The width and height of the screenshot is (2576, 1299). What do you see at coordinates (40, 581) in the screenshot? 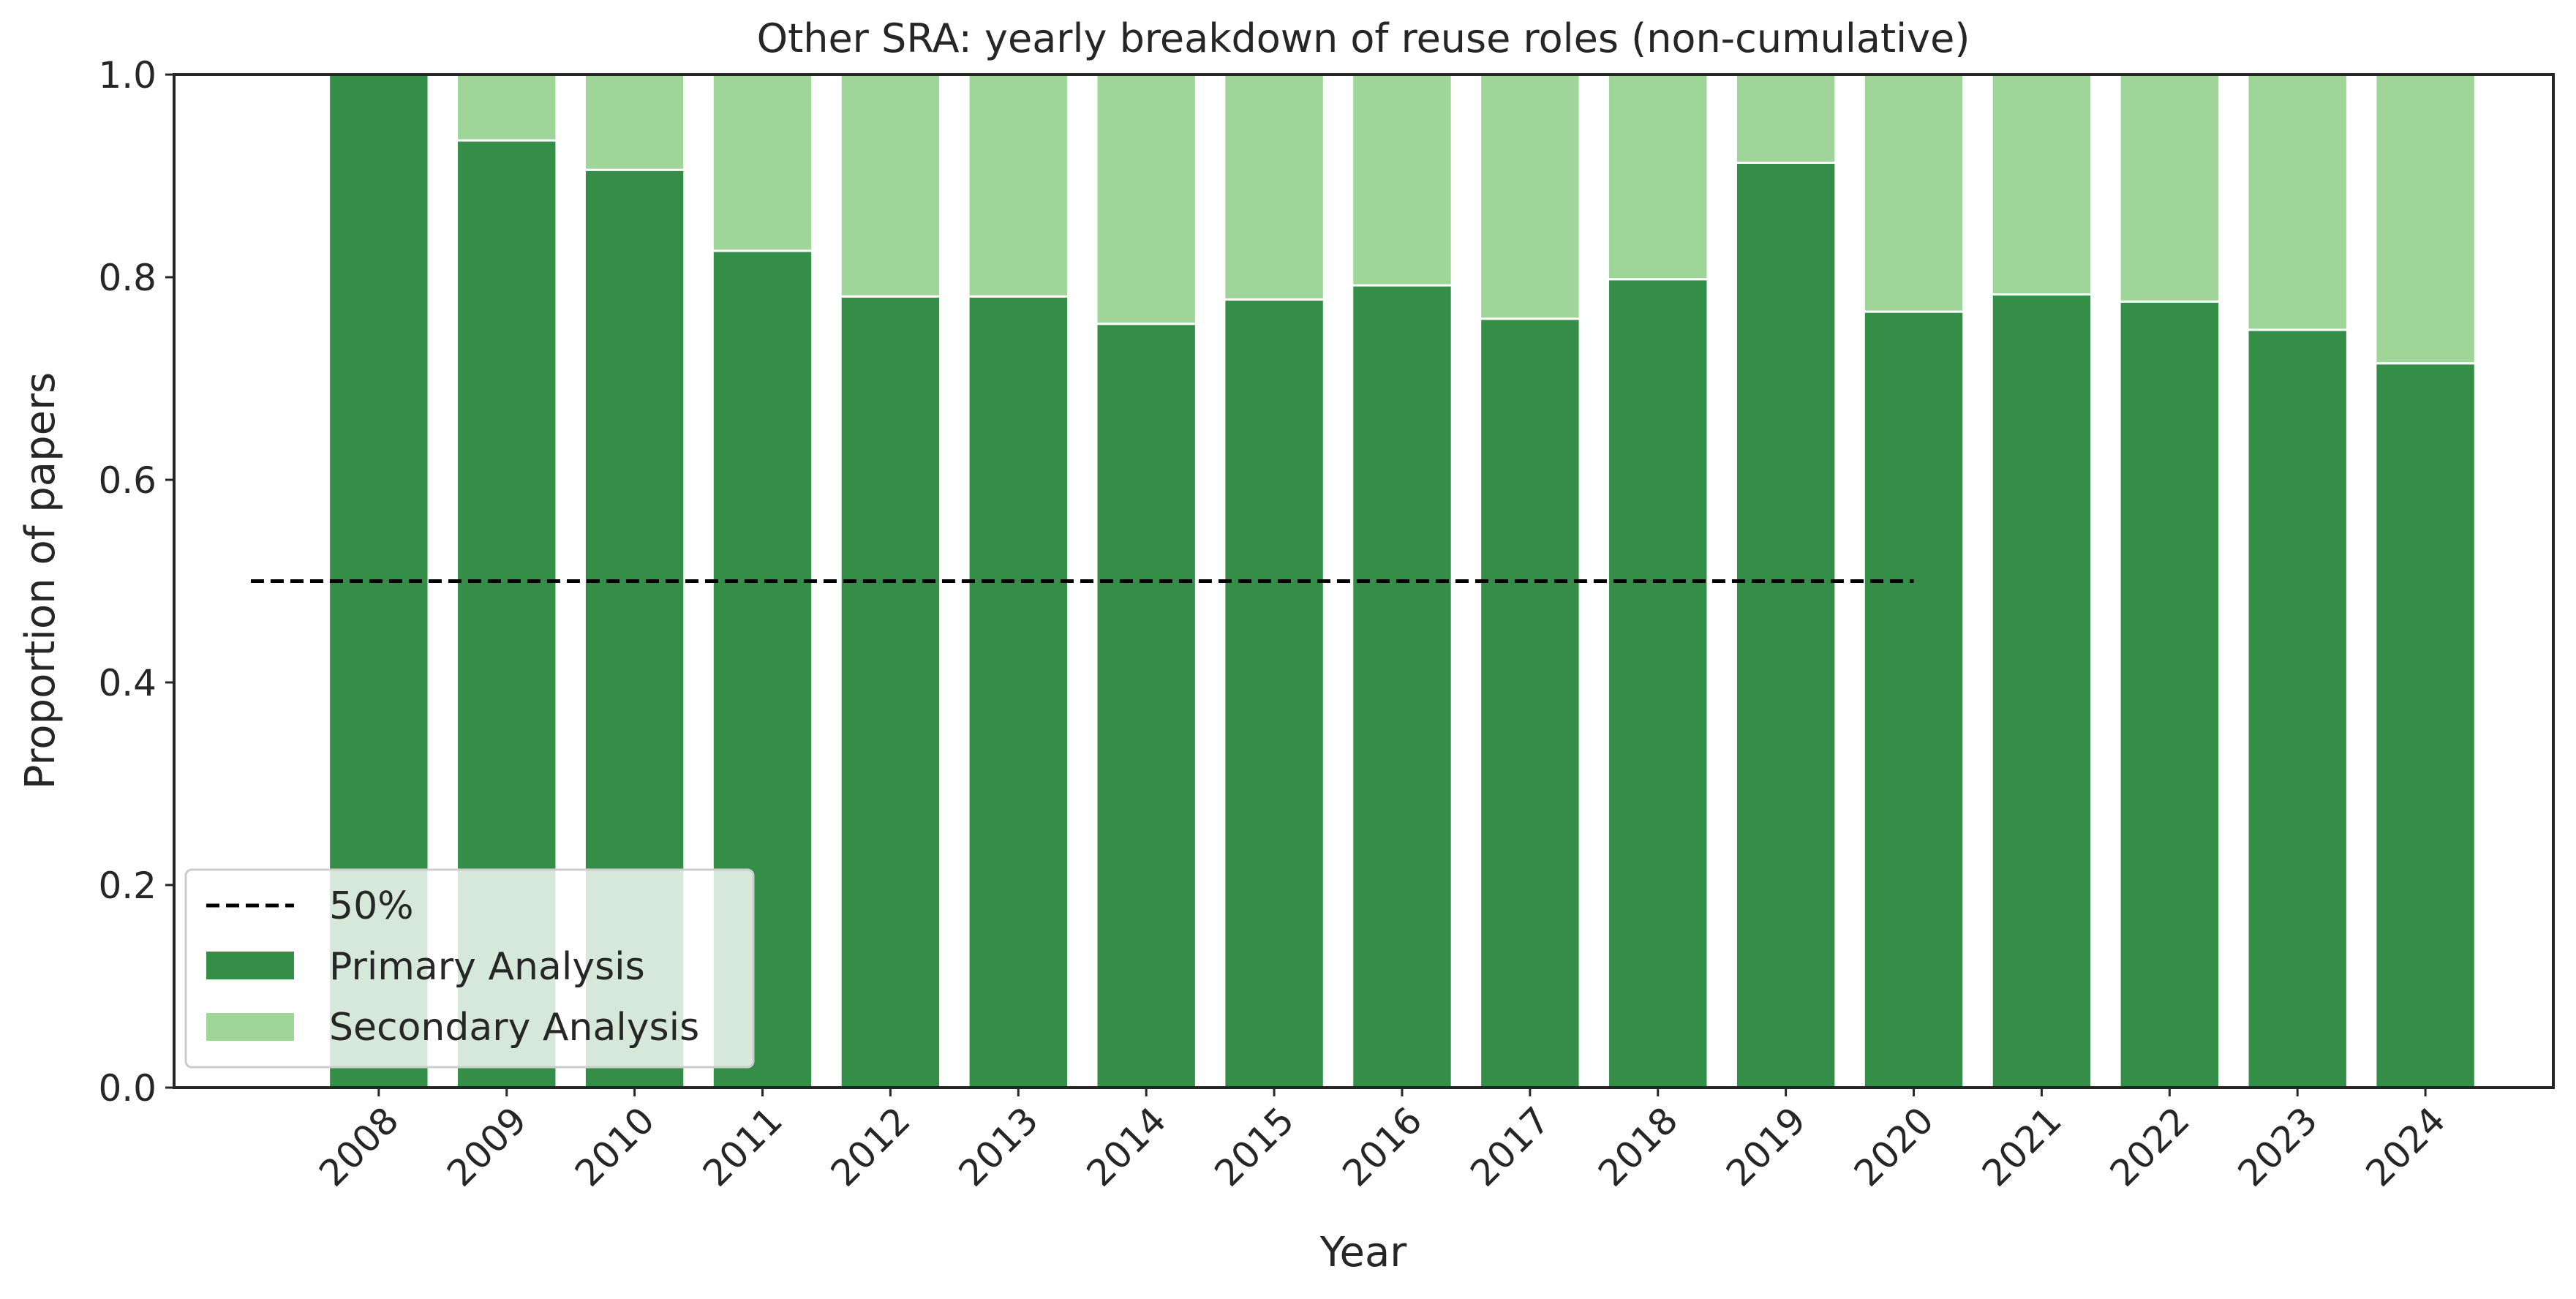
I see `y-axis-label: Proportion of papers` at bounding box center [40, 581].